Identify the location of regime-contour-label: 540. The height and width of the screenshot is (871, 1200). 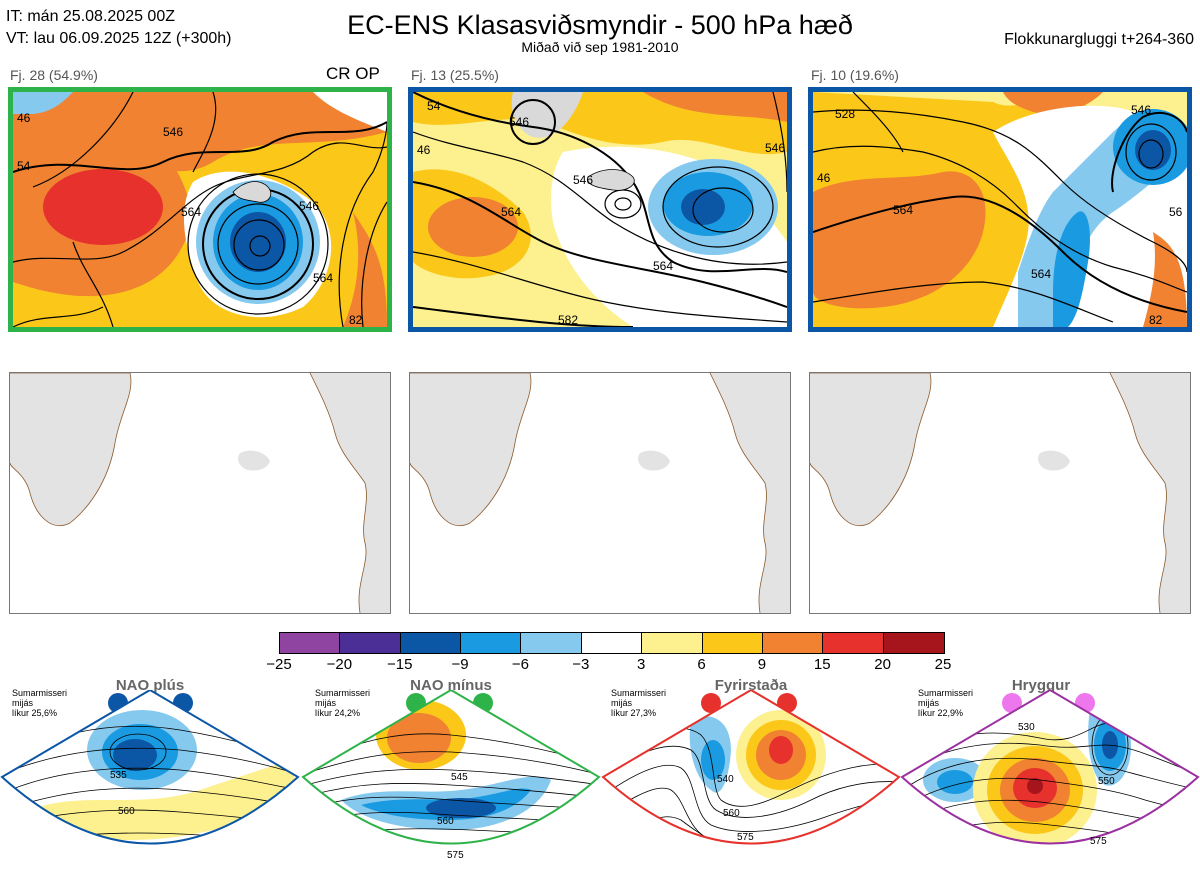
(725, 779).